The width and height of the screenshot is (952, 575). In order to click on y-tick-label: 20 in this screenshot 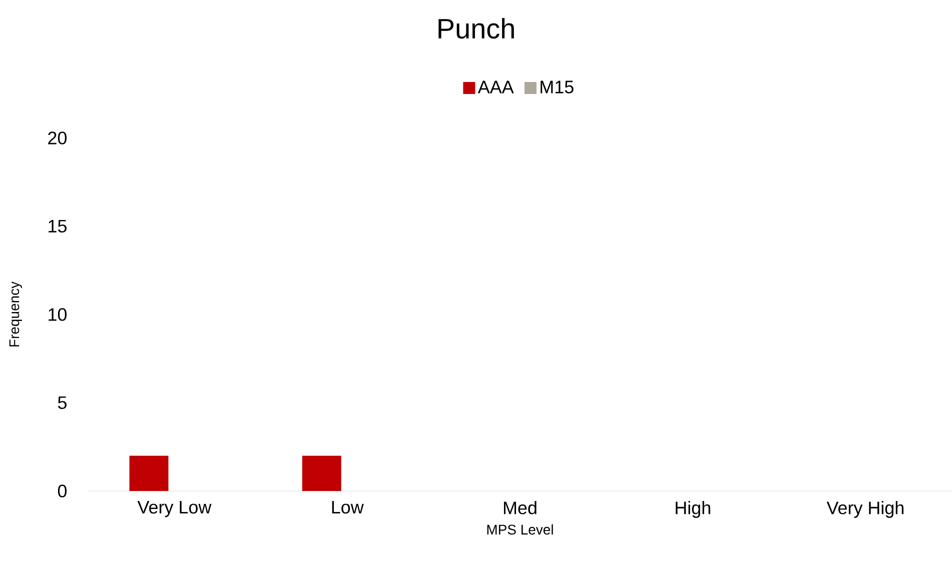, I will do `click(57, 138)`.